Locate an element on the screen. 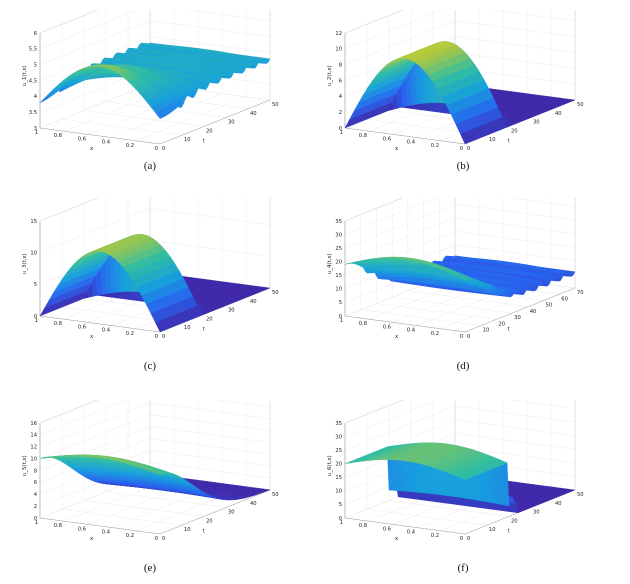  caption-f: (f) is located at coordinates (463, 568).